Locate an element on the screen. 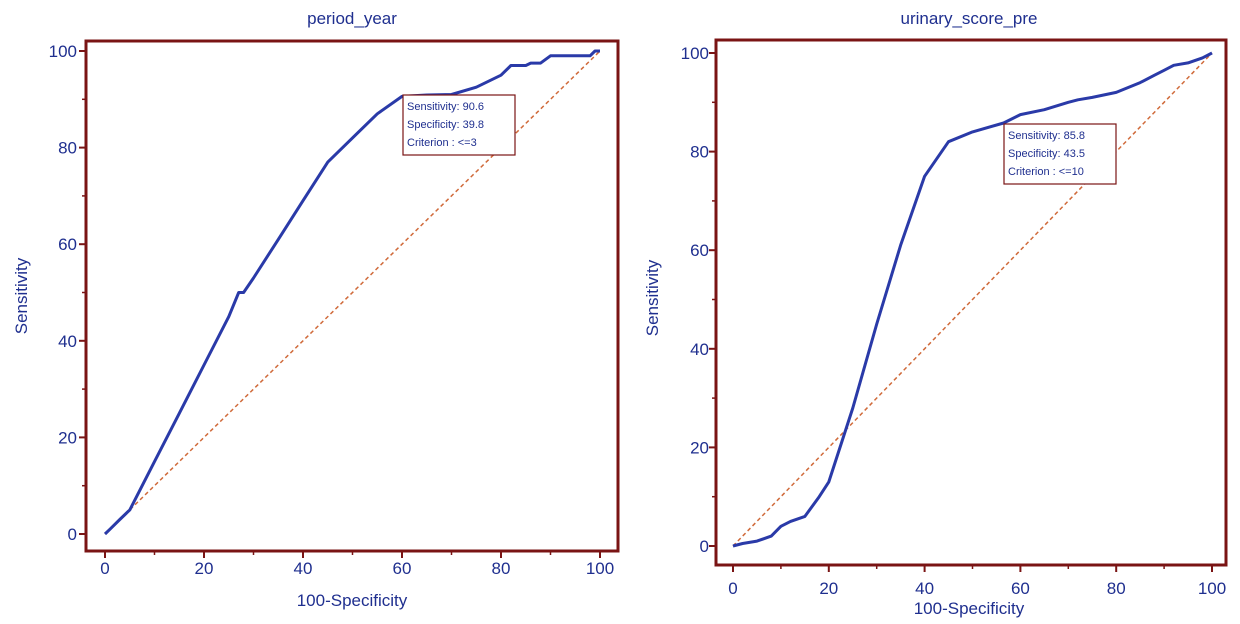 This screenshot has width=1240, height=624. annotation-line: Sensitivity: 85.8 is located at coordinates (1046, 136).